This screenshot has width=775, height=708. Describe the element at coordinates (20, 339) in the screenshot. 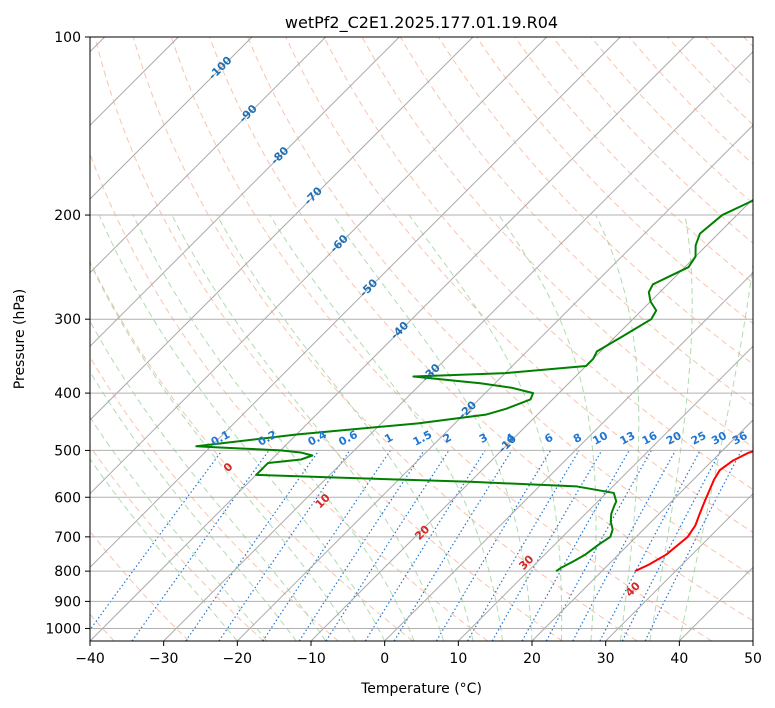

I see `y-axis-title: Pressure (hPa)` at that location.